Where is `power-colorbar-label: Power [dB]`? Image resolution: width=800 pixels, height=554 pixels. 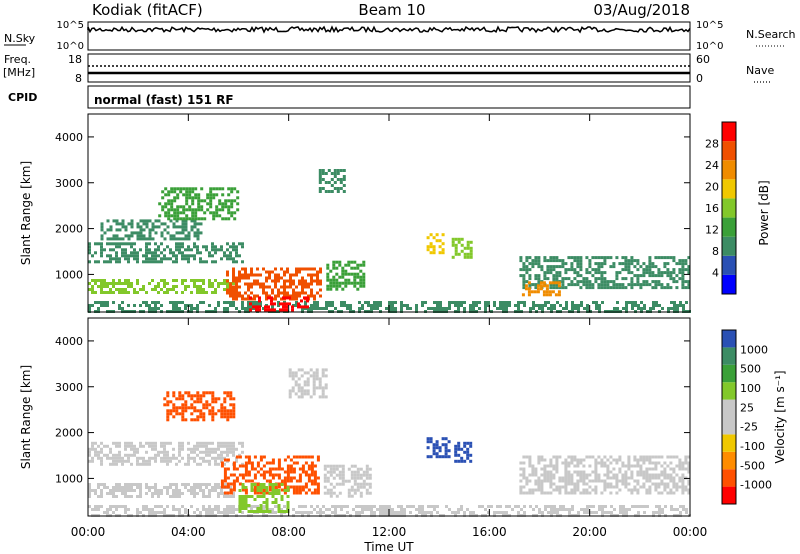
power-colorbar-label: Power [dB] is located at coordinates (764, 212).